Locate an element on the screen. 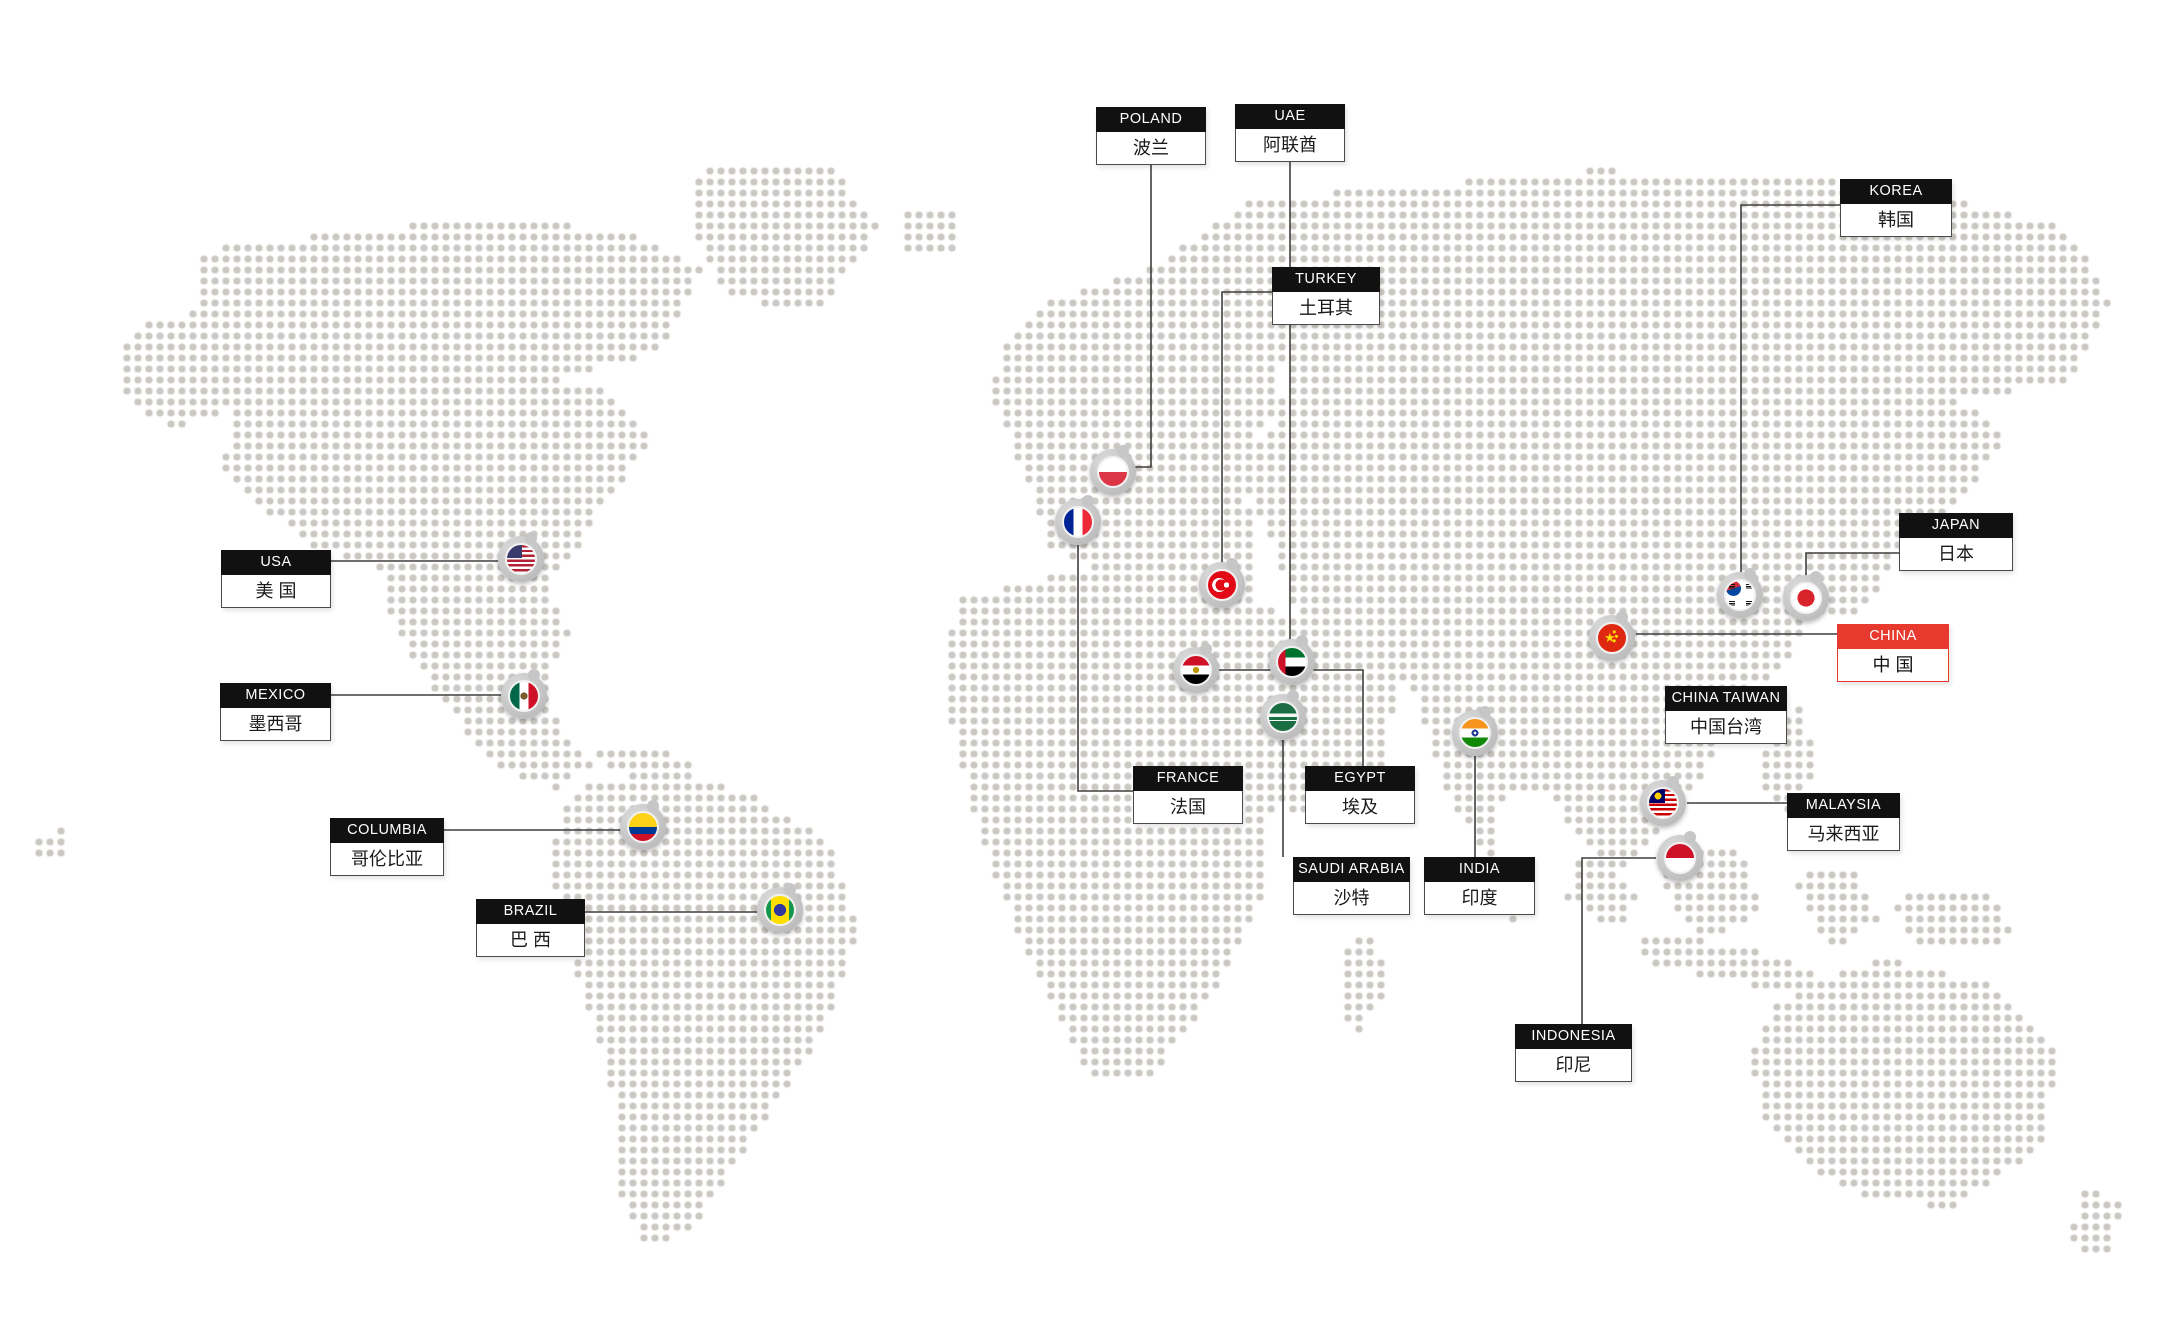 The height and width of the screenshot is (1328, 2157). country-name-zh: 阿联酋 is located at coordinates (1290, 145).